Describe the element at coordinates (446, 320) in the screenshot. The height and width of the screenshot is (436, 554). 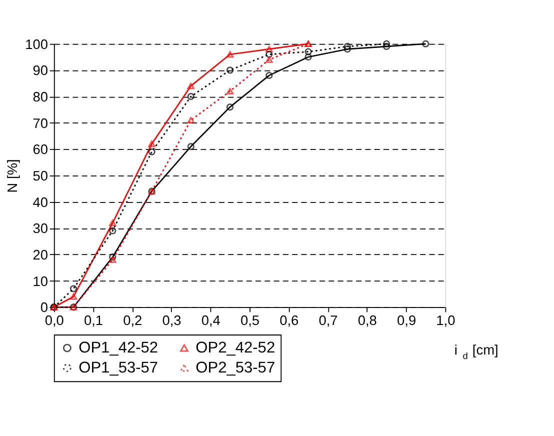
I see `x-tick-label: 1,0` at that location.